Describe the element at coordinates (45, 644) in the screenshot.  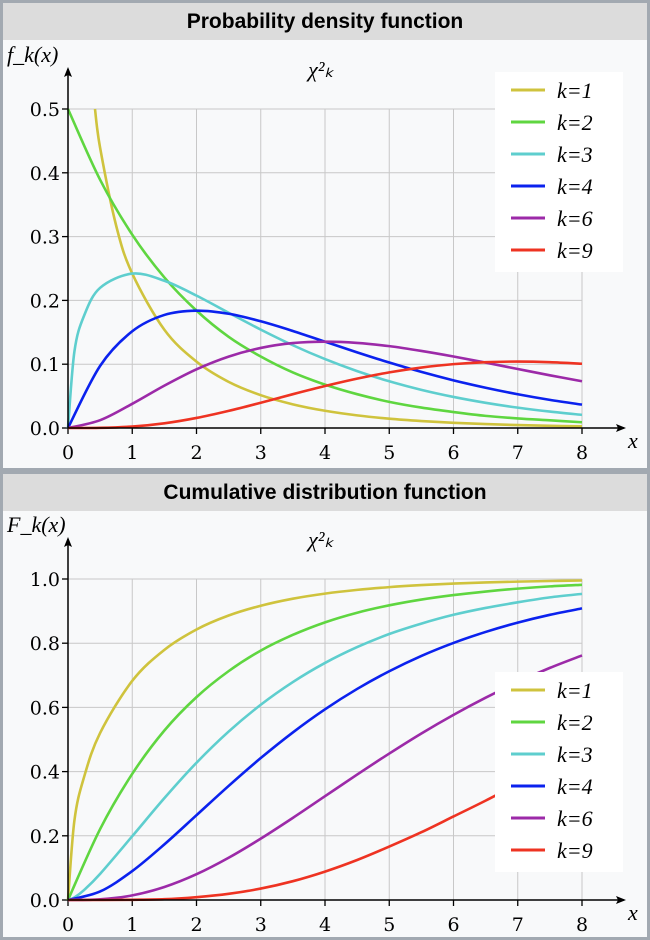
I see `y-tick-label: 0.8` at that location.